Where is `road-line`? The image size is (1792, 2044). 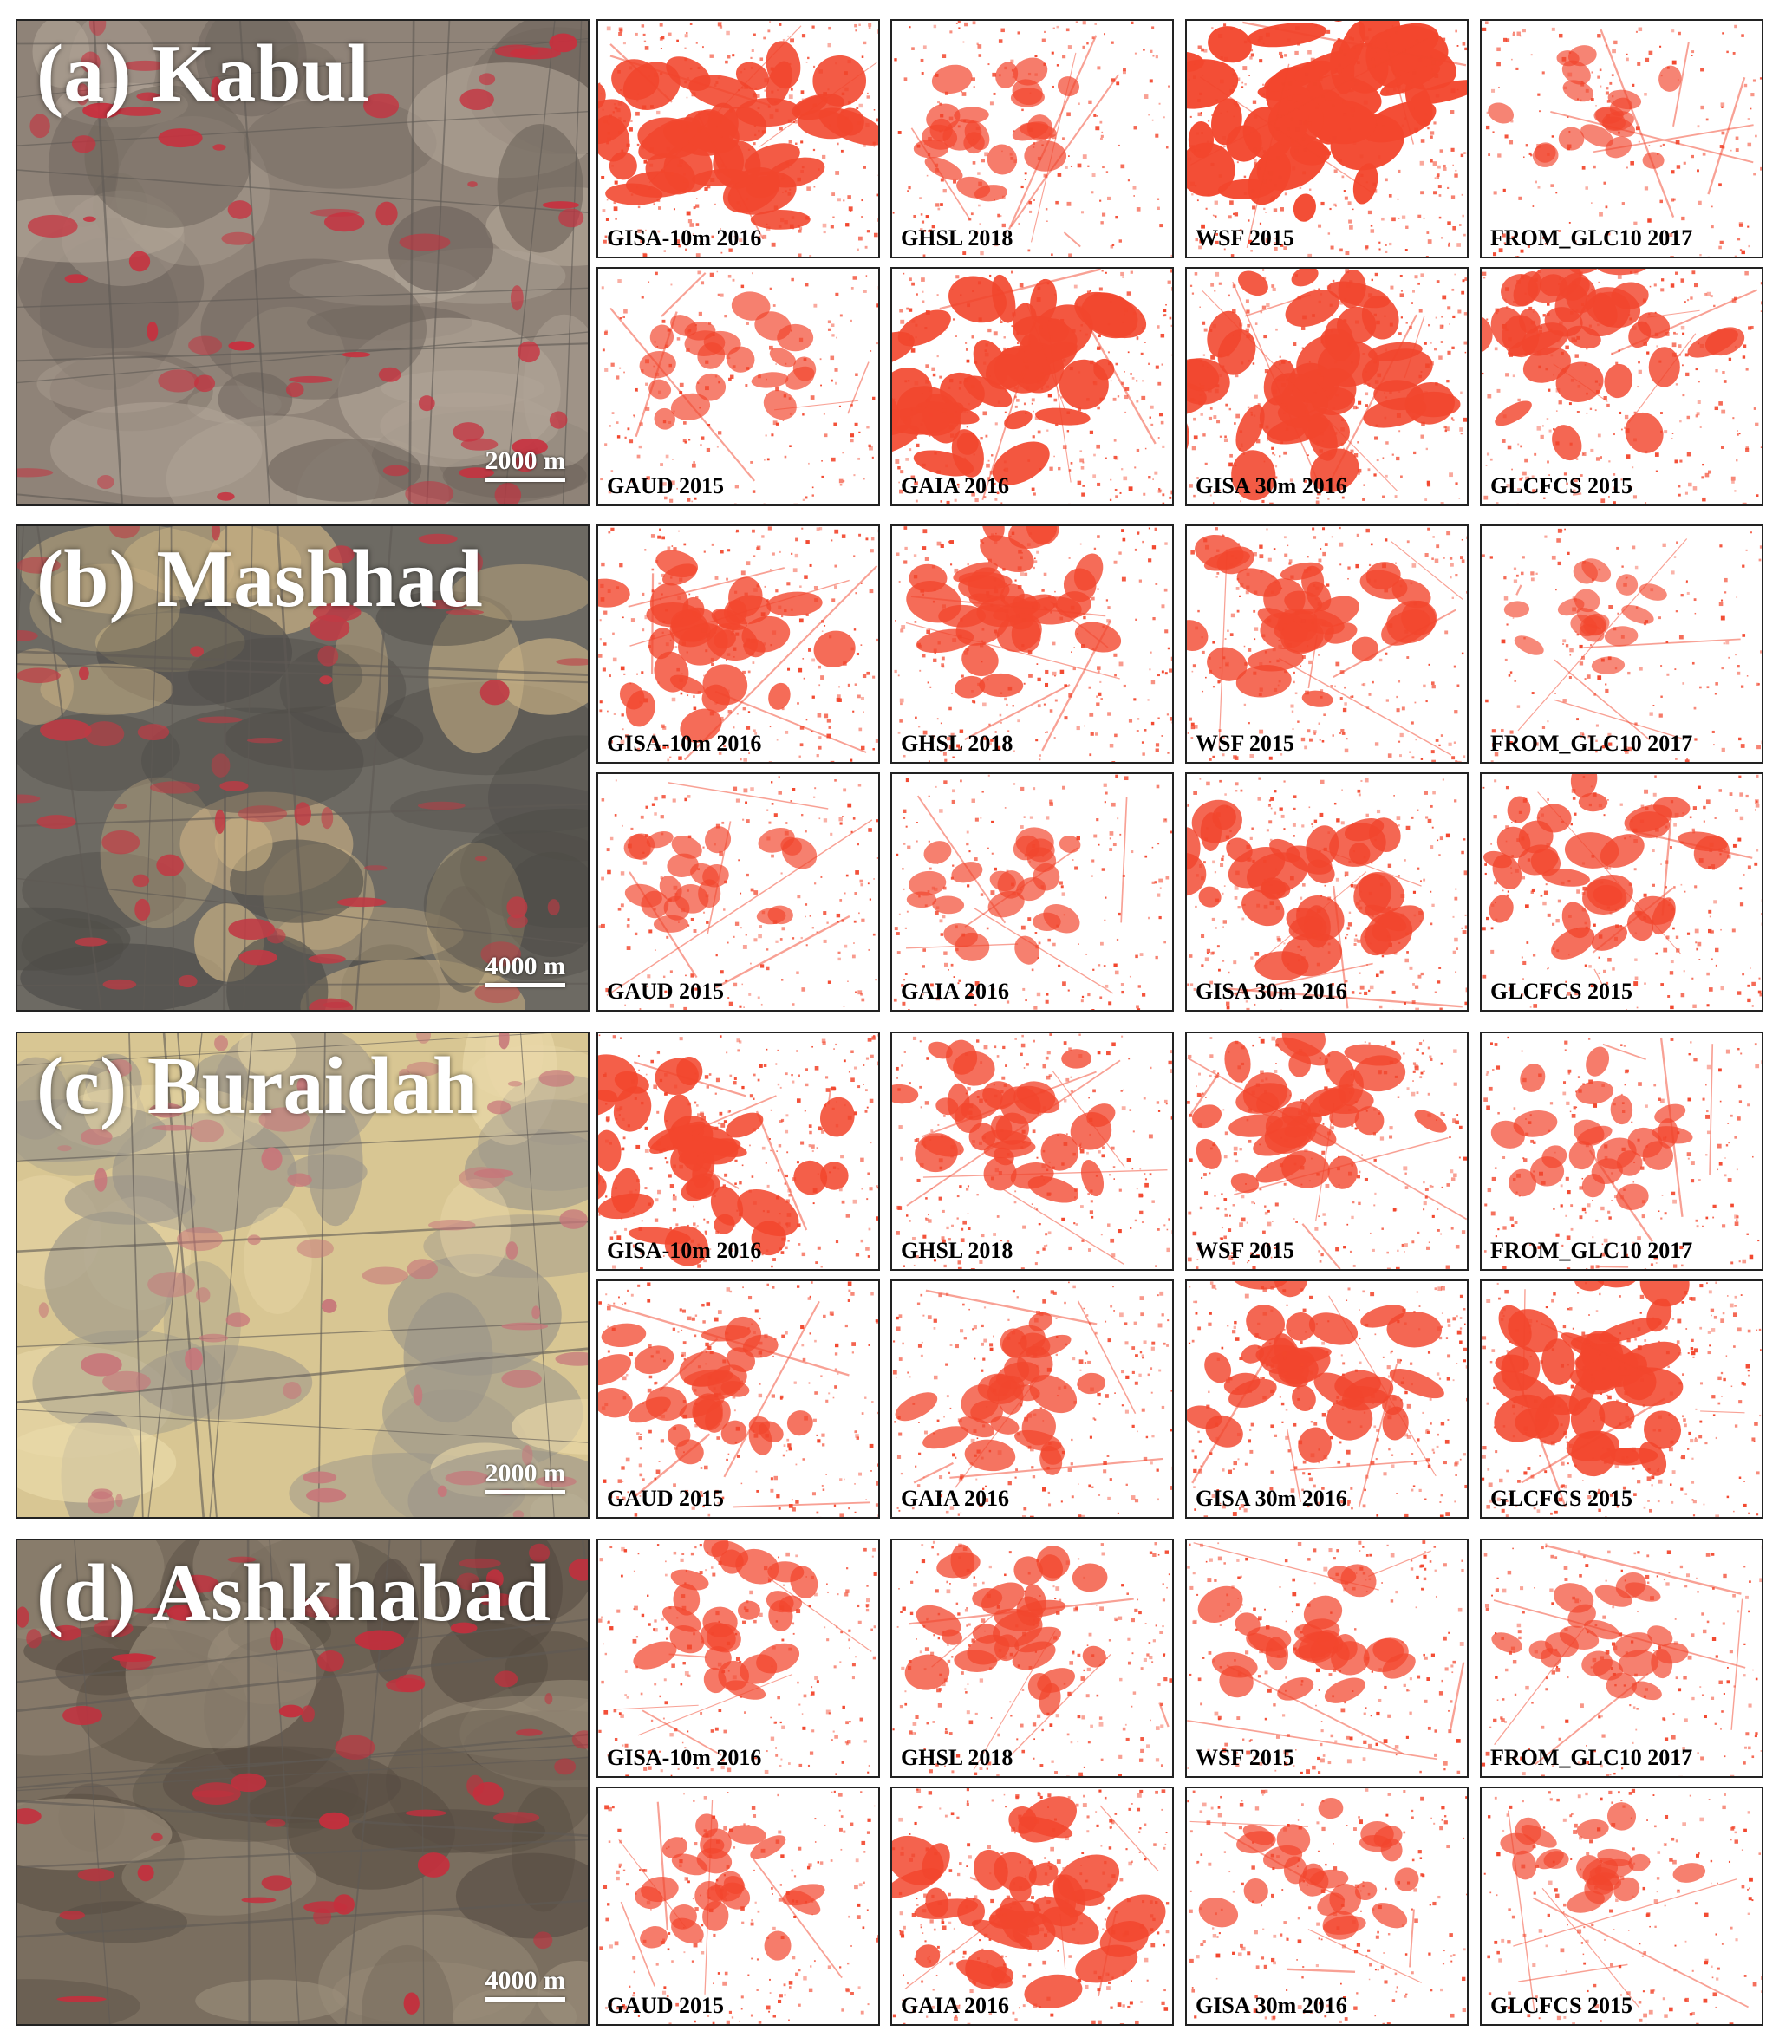 road-line is located at coordinates (231, 1275).